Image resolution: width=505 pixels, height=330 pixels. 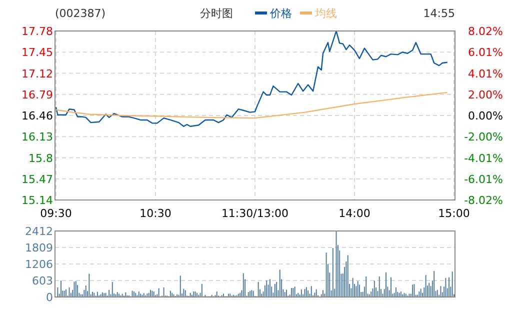 I want to click on y2-tick-label: 0.00%, so click(x=485, y=116).